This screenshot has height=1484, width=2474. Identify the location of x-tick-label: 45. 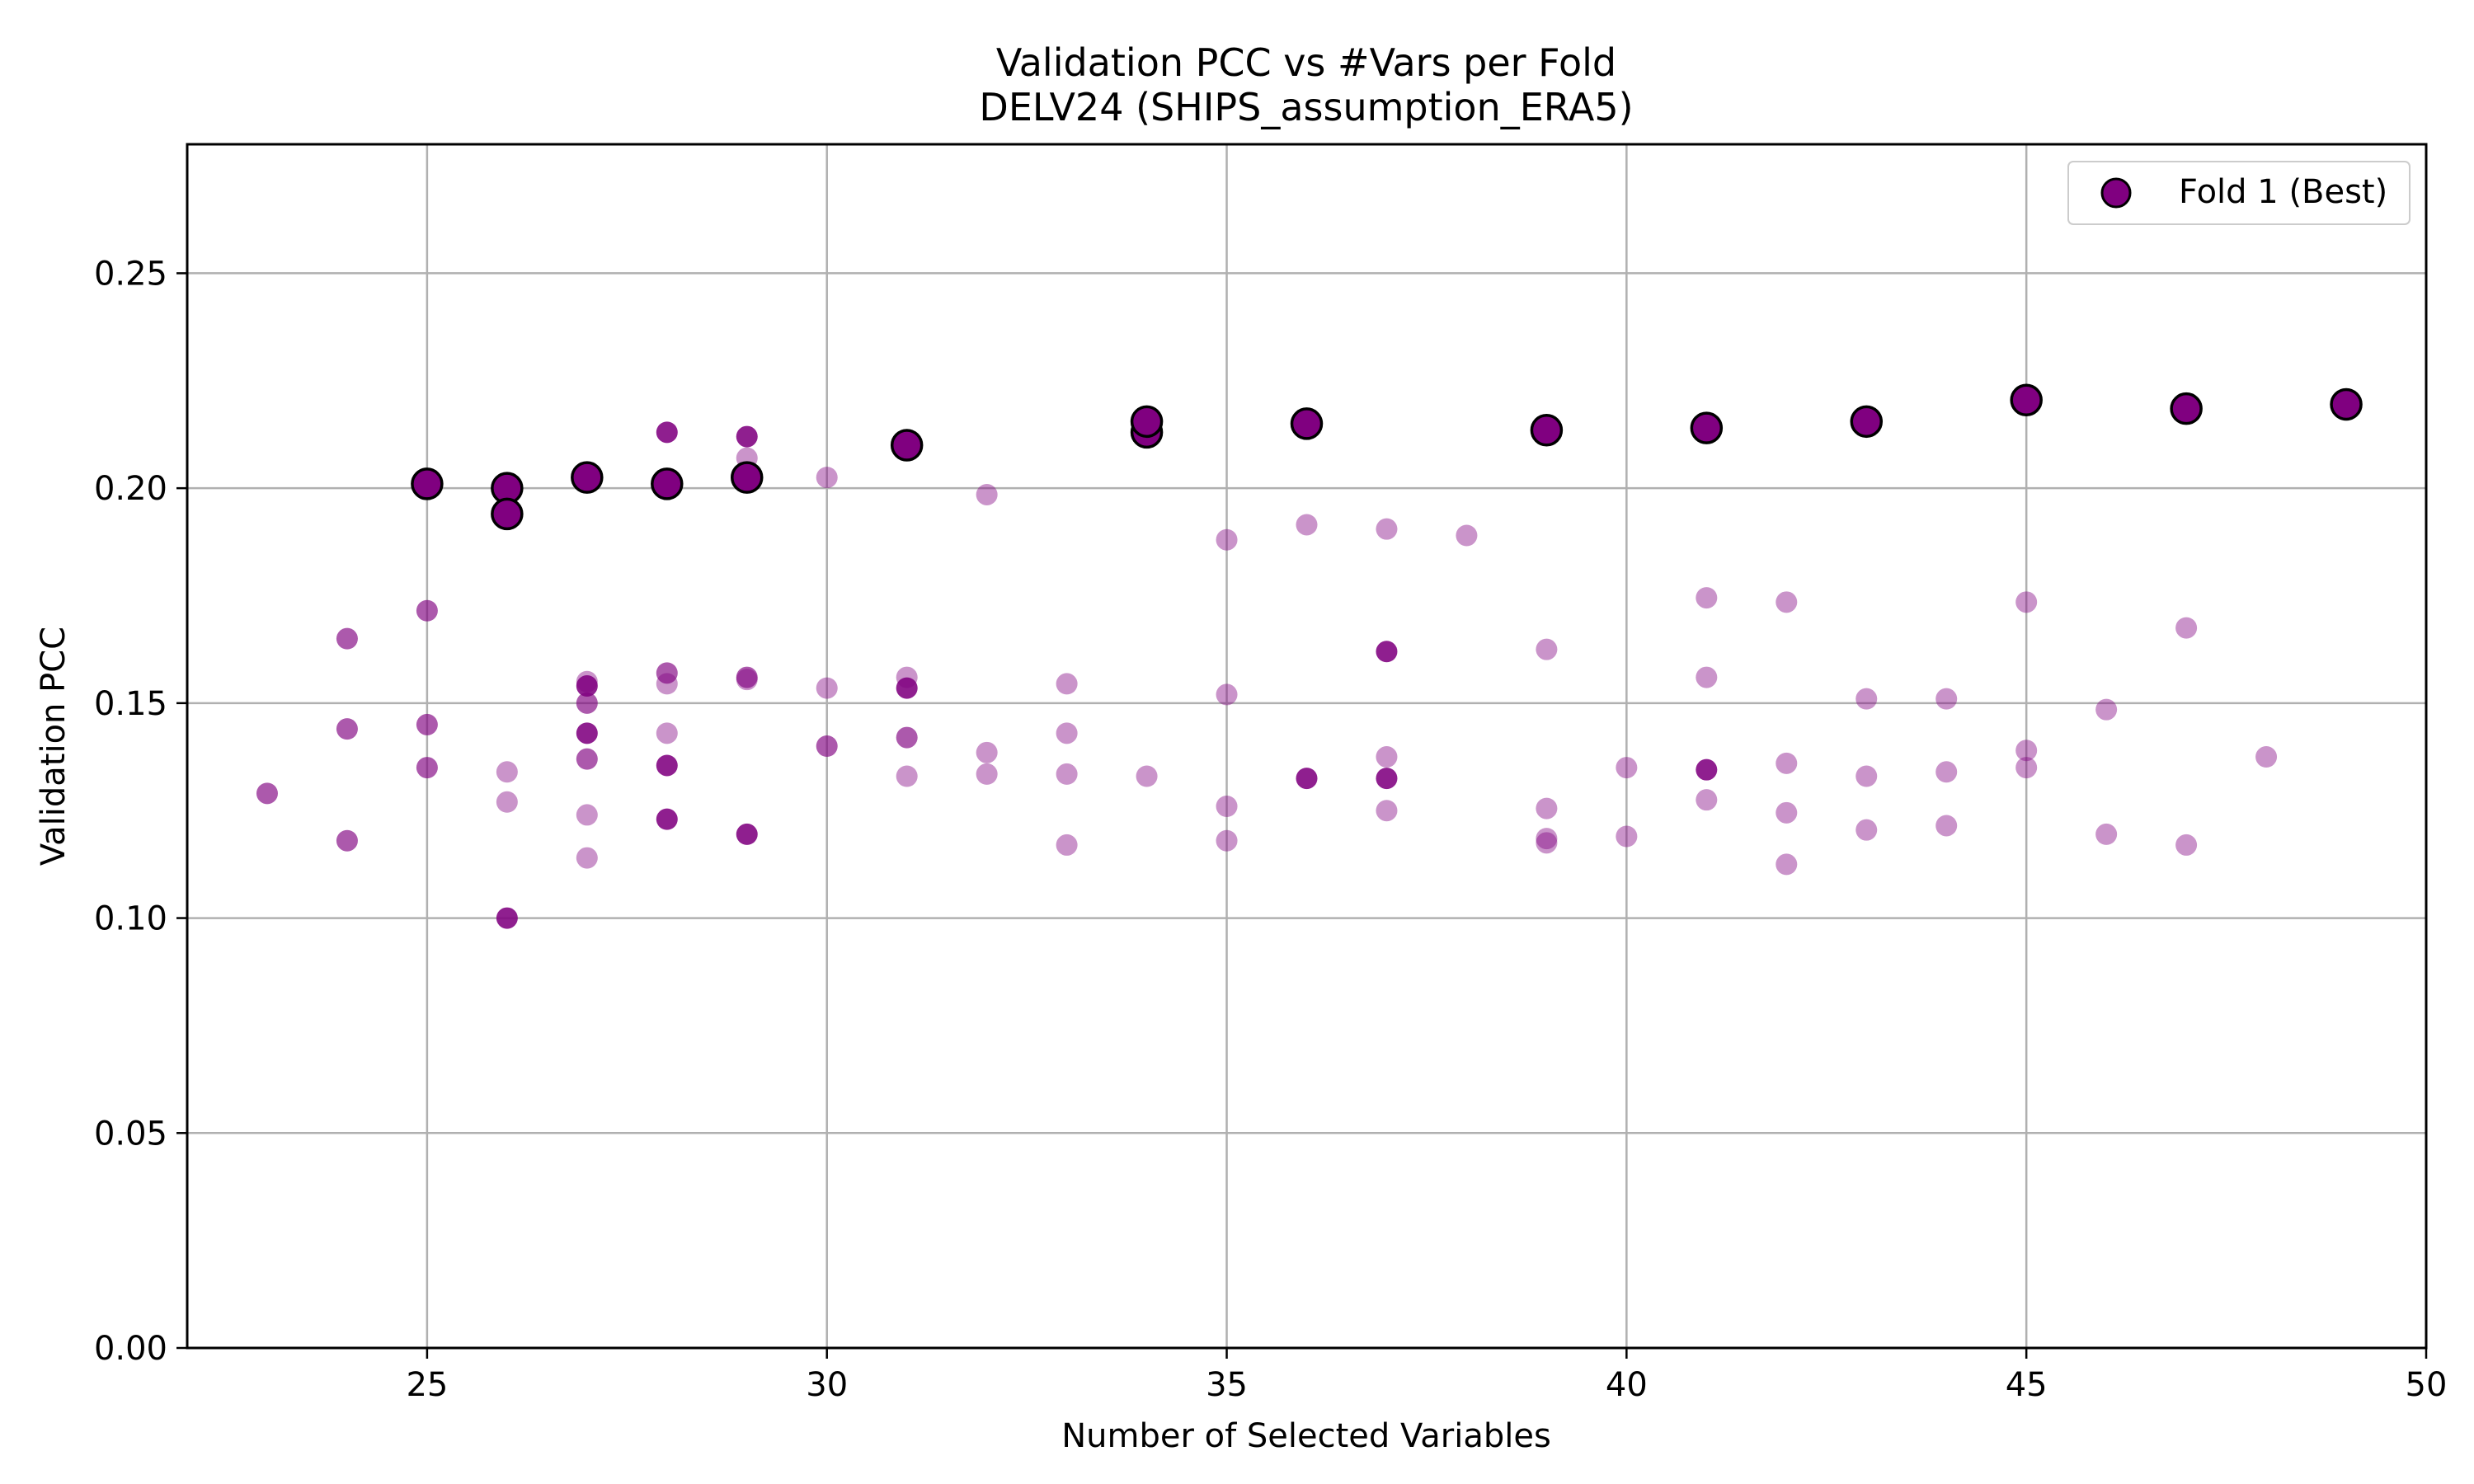
(2027, 1385).